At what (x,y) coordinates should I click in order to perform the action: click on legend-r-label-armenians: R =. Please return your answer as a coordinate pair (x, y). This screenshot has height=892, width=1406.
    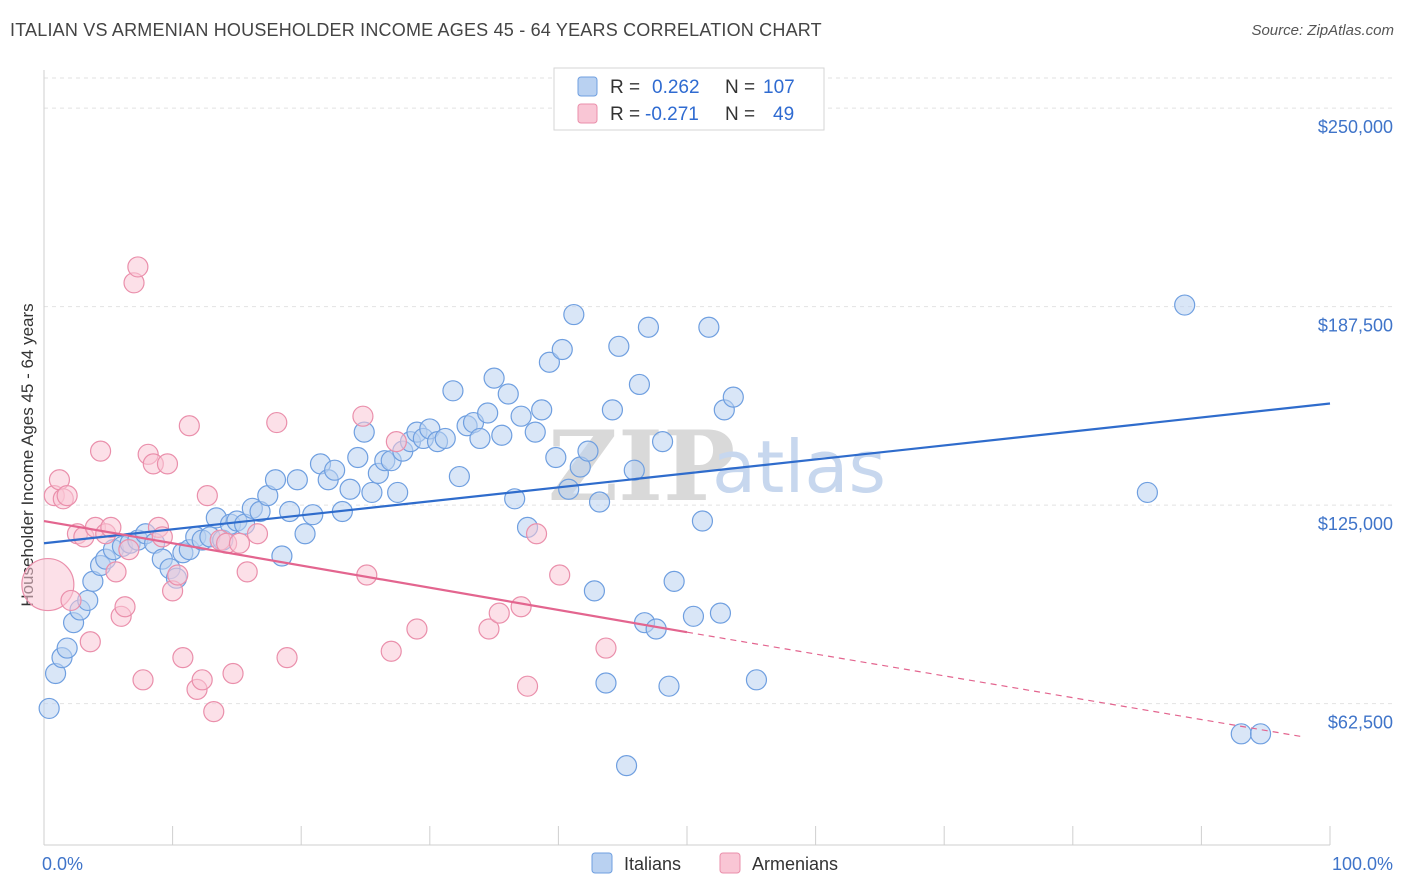
    Looking at the image, I should click on (625, 114).